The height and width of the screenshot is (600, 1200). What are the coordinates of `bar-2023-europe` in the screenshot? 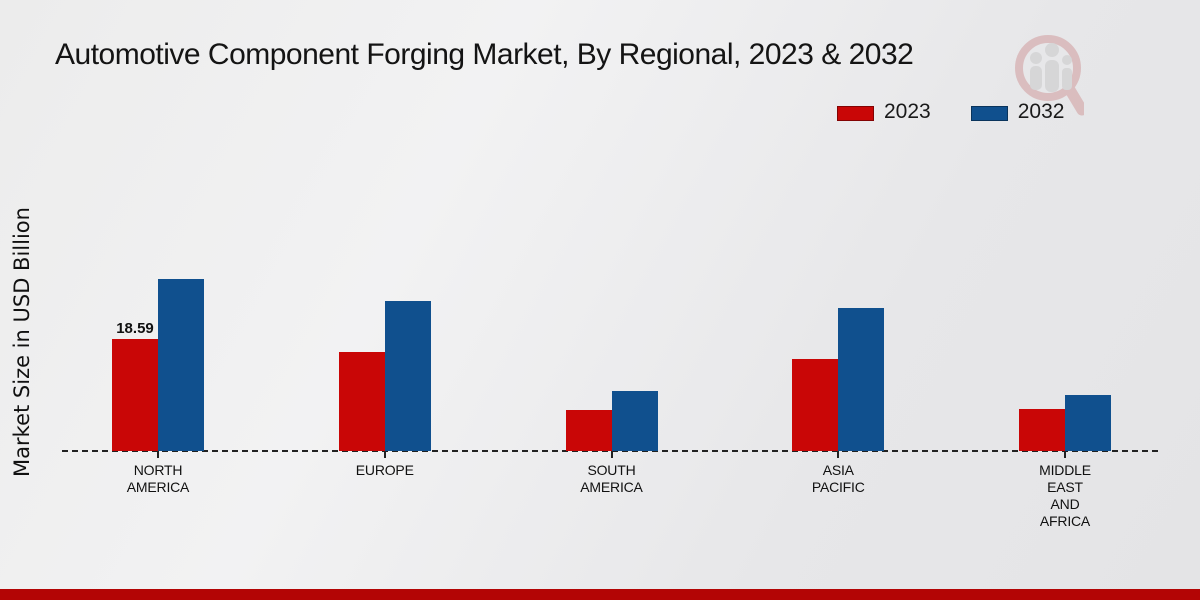 It's located at (361, 401).